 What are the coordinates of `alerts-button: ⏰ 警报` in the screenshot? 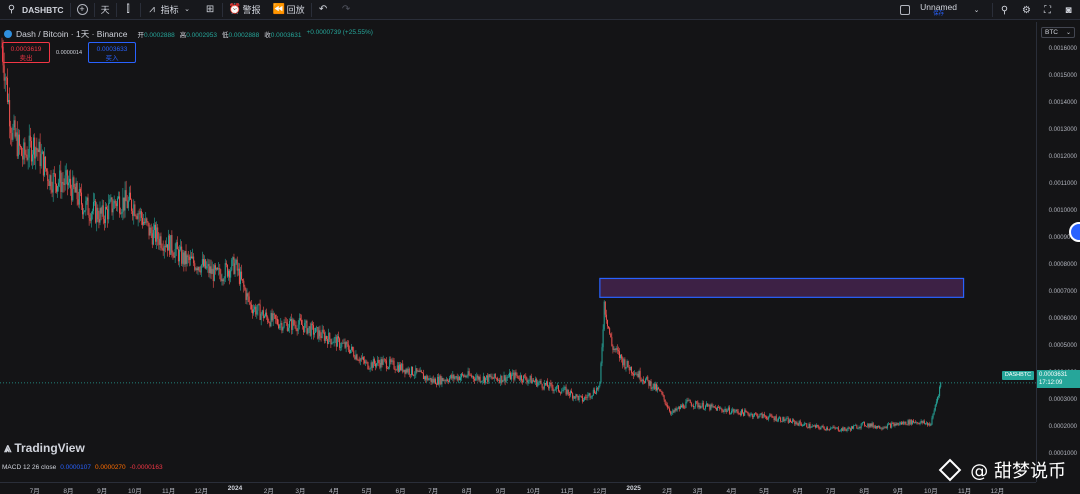 It's located at (245, 10).